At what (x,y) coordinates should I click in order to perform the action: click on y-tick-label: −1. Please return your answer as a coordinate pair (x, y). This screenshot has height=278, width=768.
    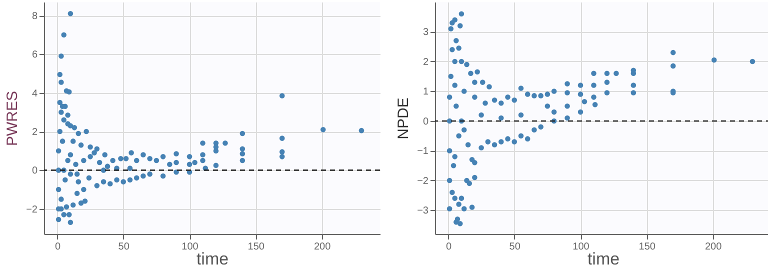
    Looking at the image, I should click on (423, 152).